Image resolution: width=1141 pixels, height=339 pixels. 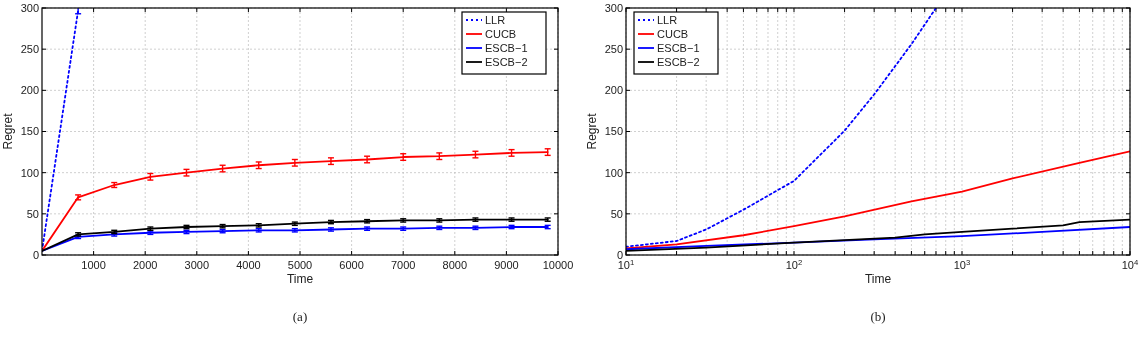 I want to click on x-tick-label: 3000, so click(x=197, y=265).